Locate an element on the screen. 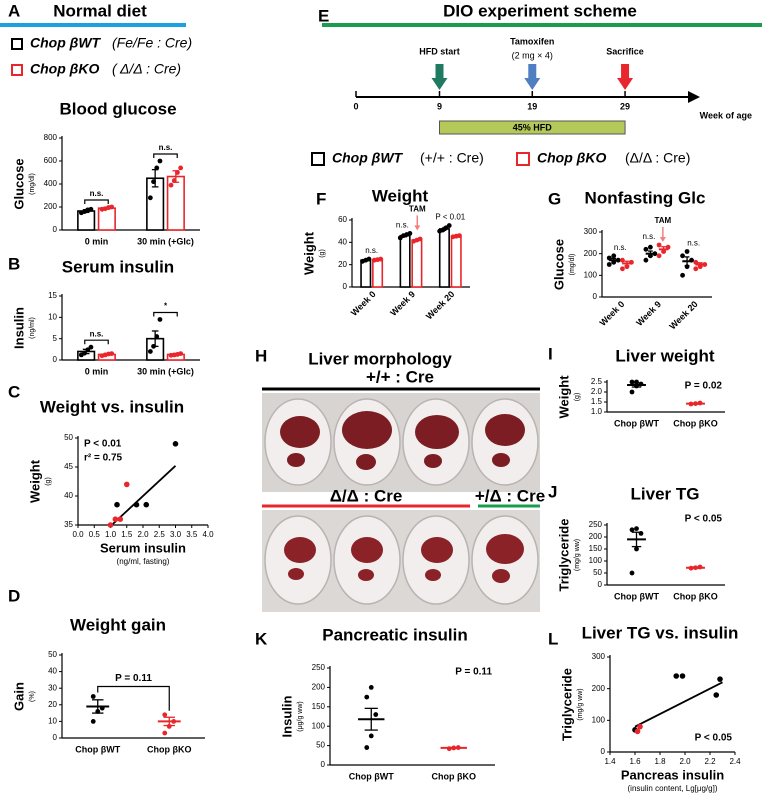 Image resolution: width=762 pixels, height=812 pixels. liver-photos is located at coordinates (401, 502).